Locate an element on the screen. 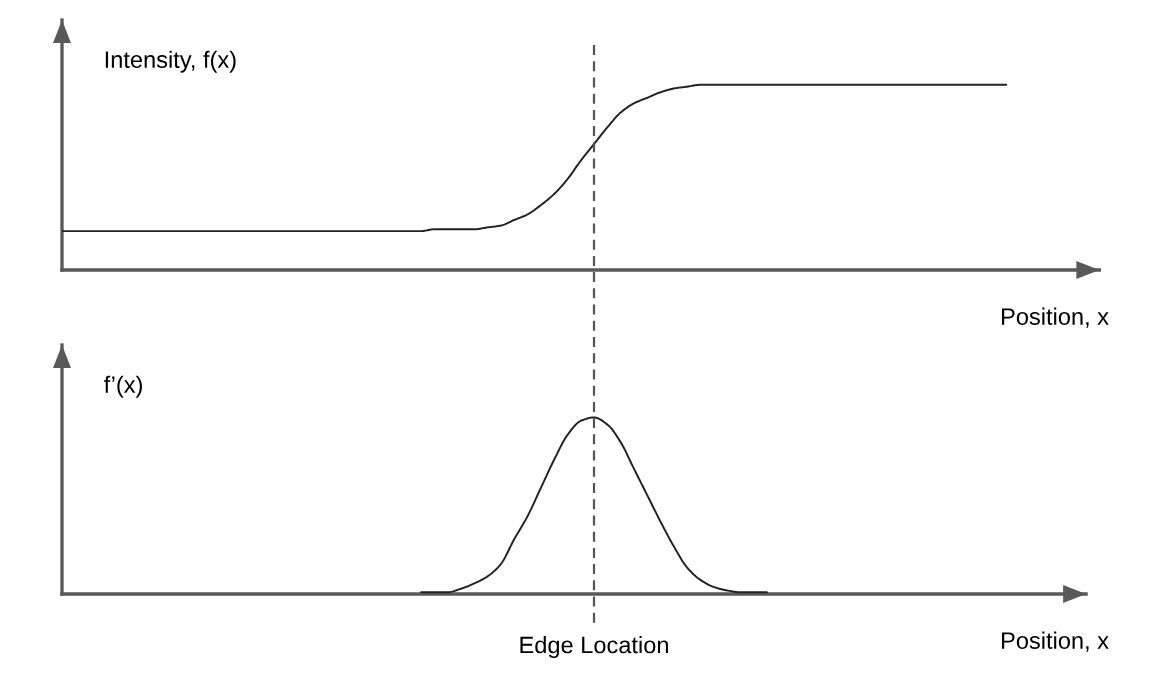 The image size is (1164, 700). y-axis-title: f’(x) is located at coordinates (123, 386).